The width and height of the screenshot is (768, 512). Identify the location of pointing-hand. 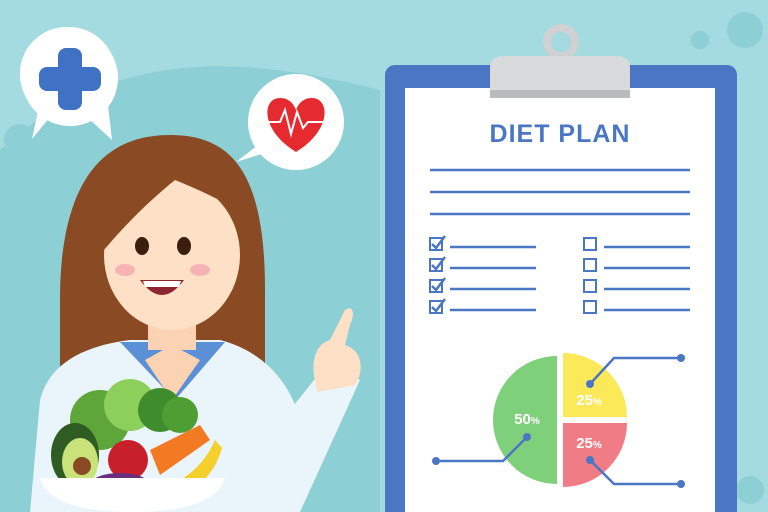
(337, 350).